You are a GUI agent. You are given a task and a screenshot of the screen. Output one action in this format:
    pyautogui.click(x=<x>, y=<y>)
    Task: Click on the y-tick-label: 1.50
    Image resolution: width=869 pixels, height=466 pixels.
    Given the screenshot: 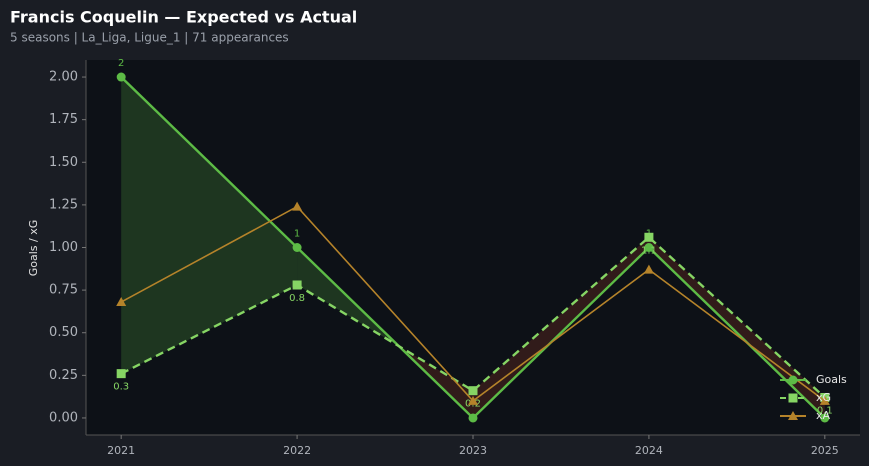 What is the action you would take?
    pyautogui.click(x=63, y=162)
    